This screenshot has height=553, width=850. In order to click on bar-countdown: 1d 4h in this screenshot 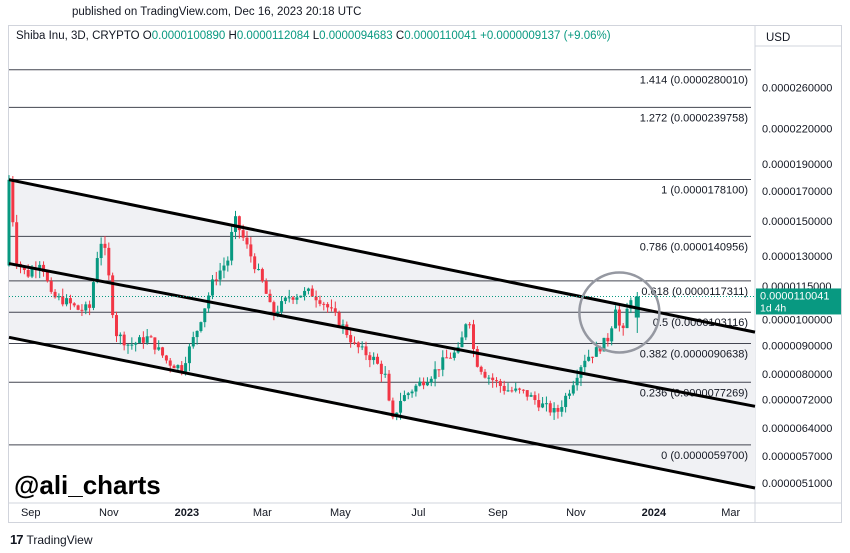, I will do `click(773, 308)`.